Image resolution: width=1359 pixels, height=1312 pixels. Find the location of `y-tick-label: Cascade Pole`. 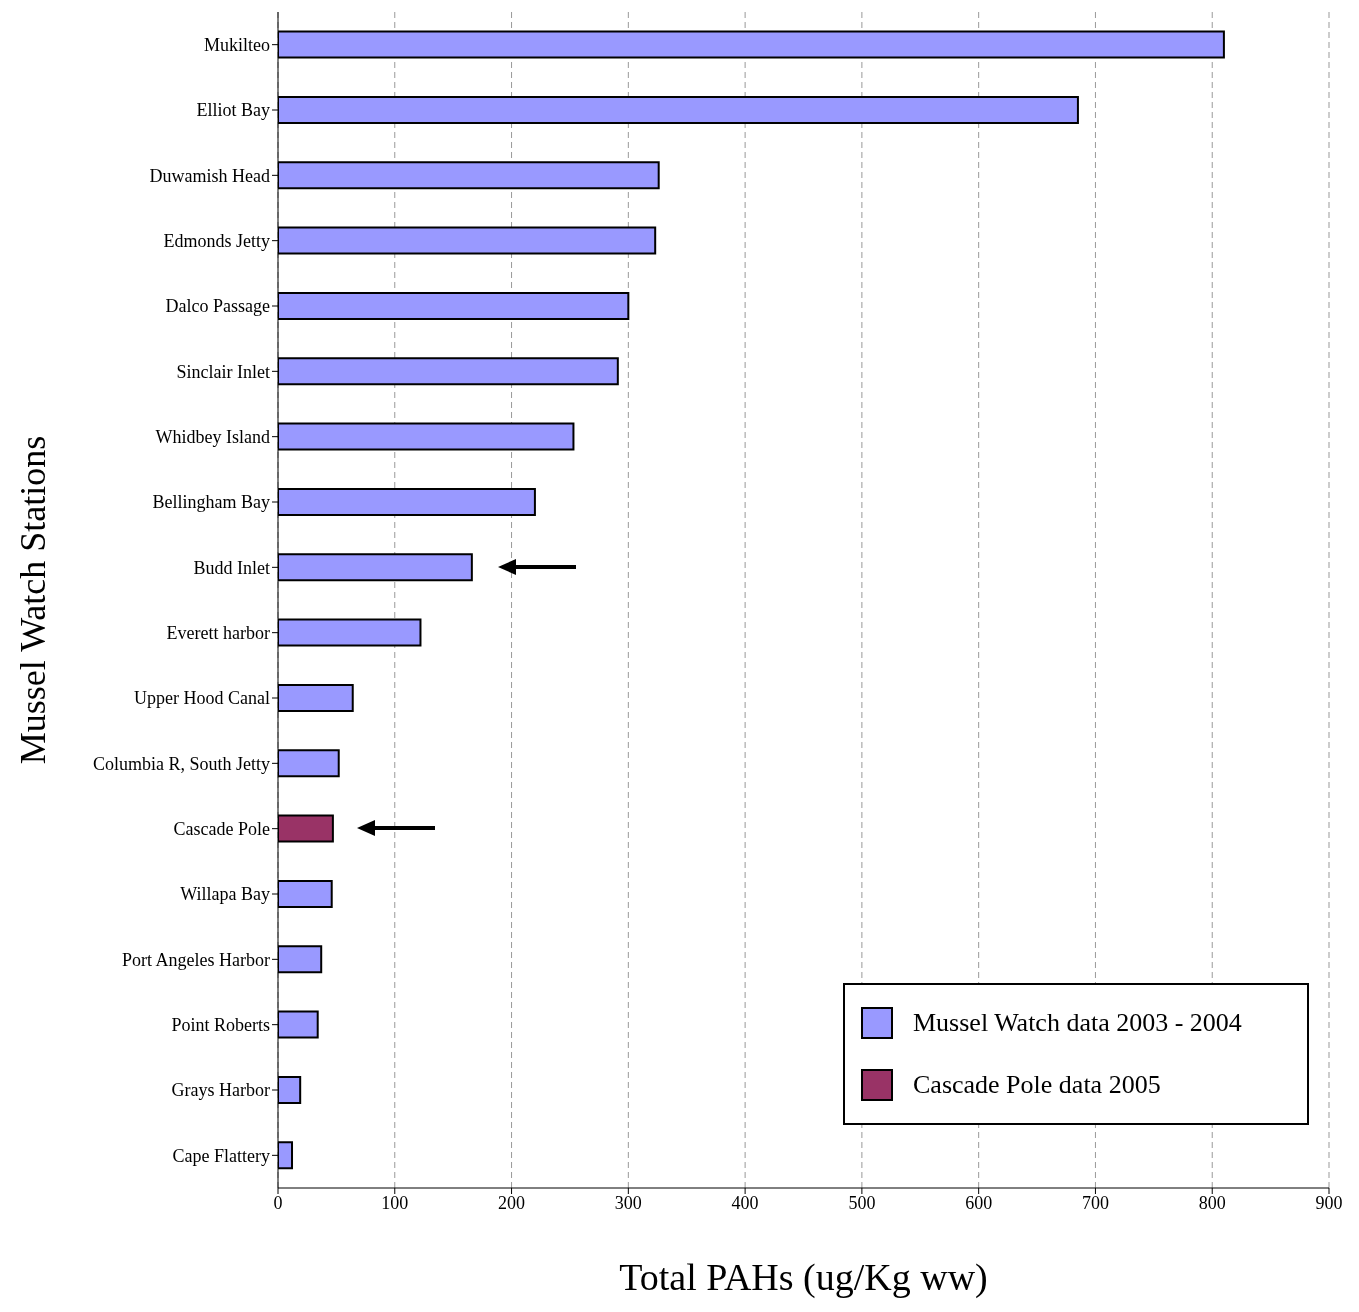

y-tick-label: Cascade Pole is located at coordinates (222, 829).